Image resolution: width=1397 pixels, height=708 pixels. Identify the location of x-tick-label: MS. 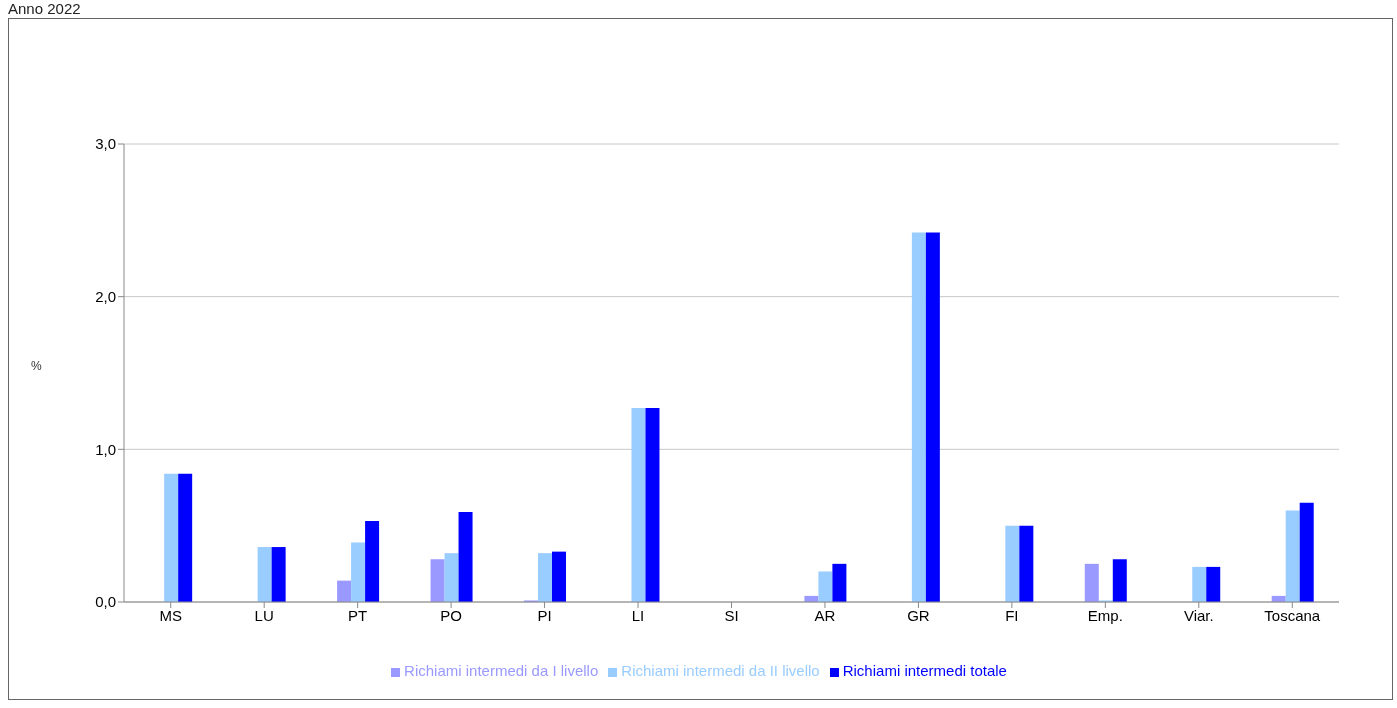
(170, 615).